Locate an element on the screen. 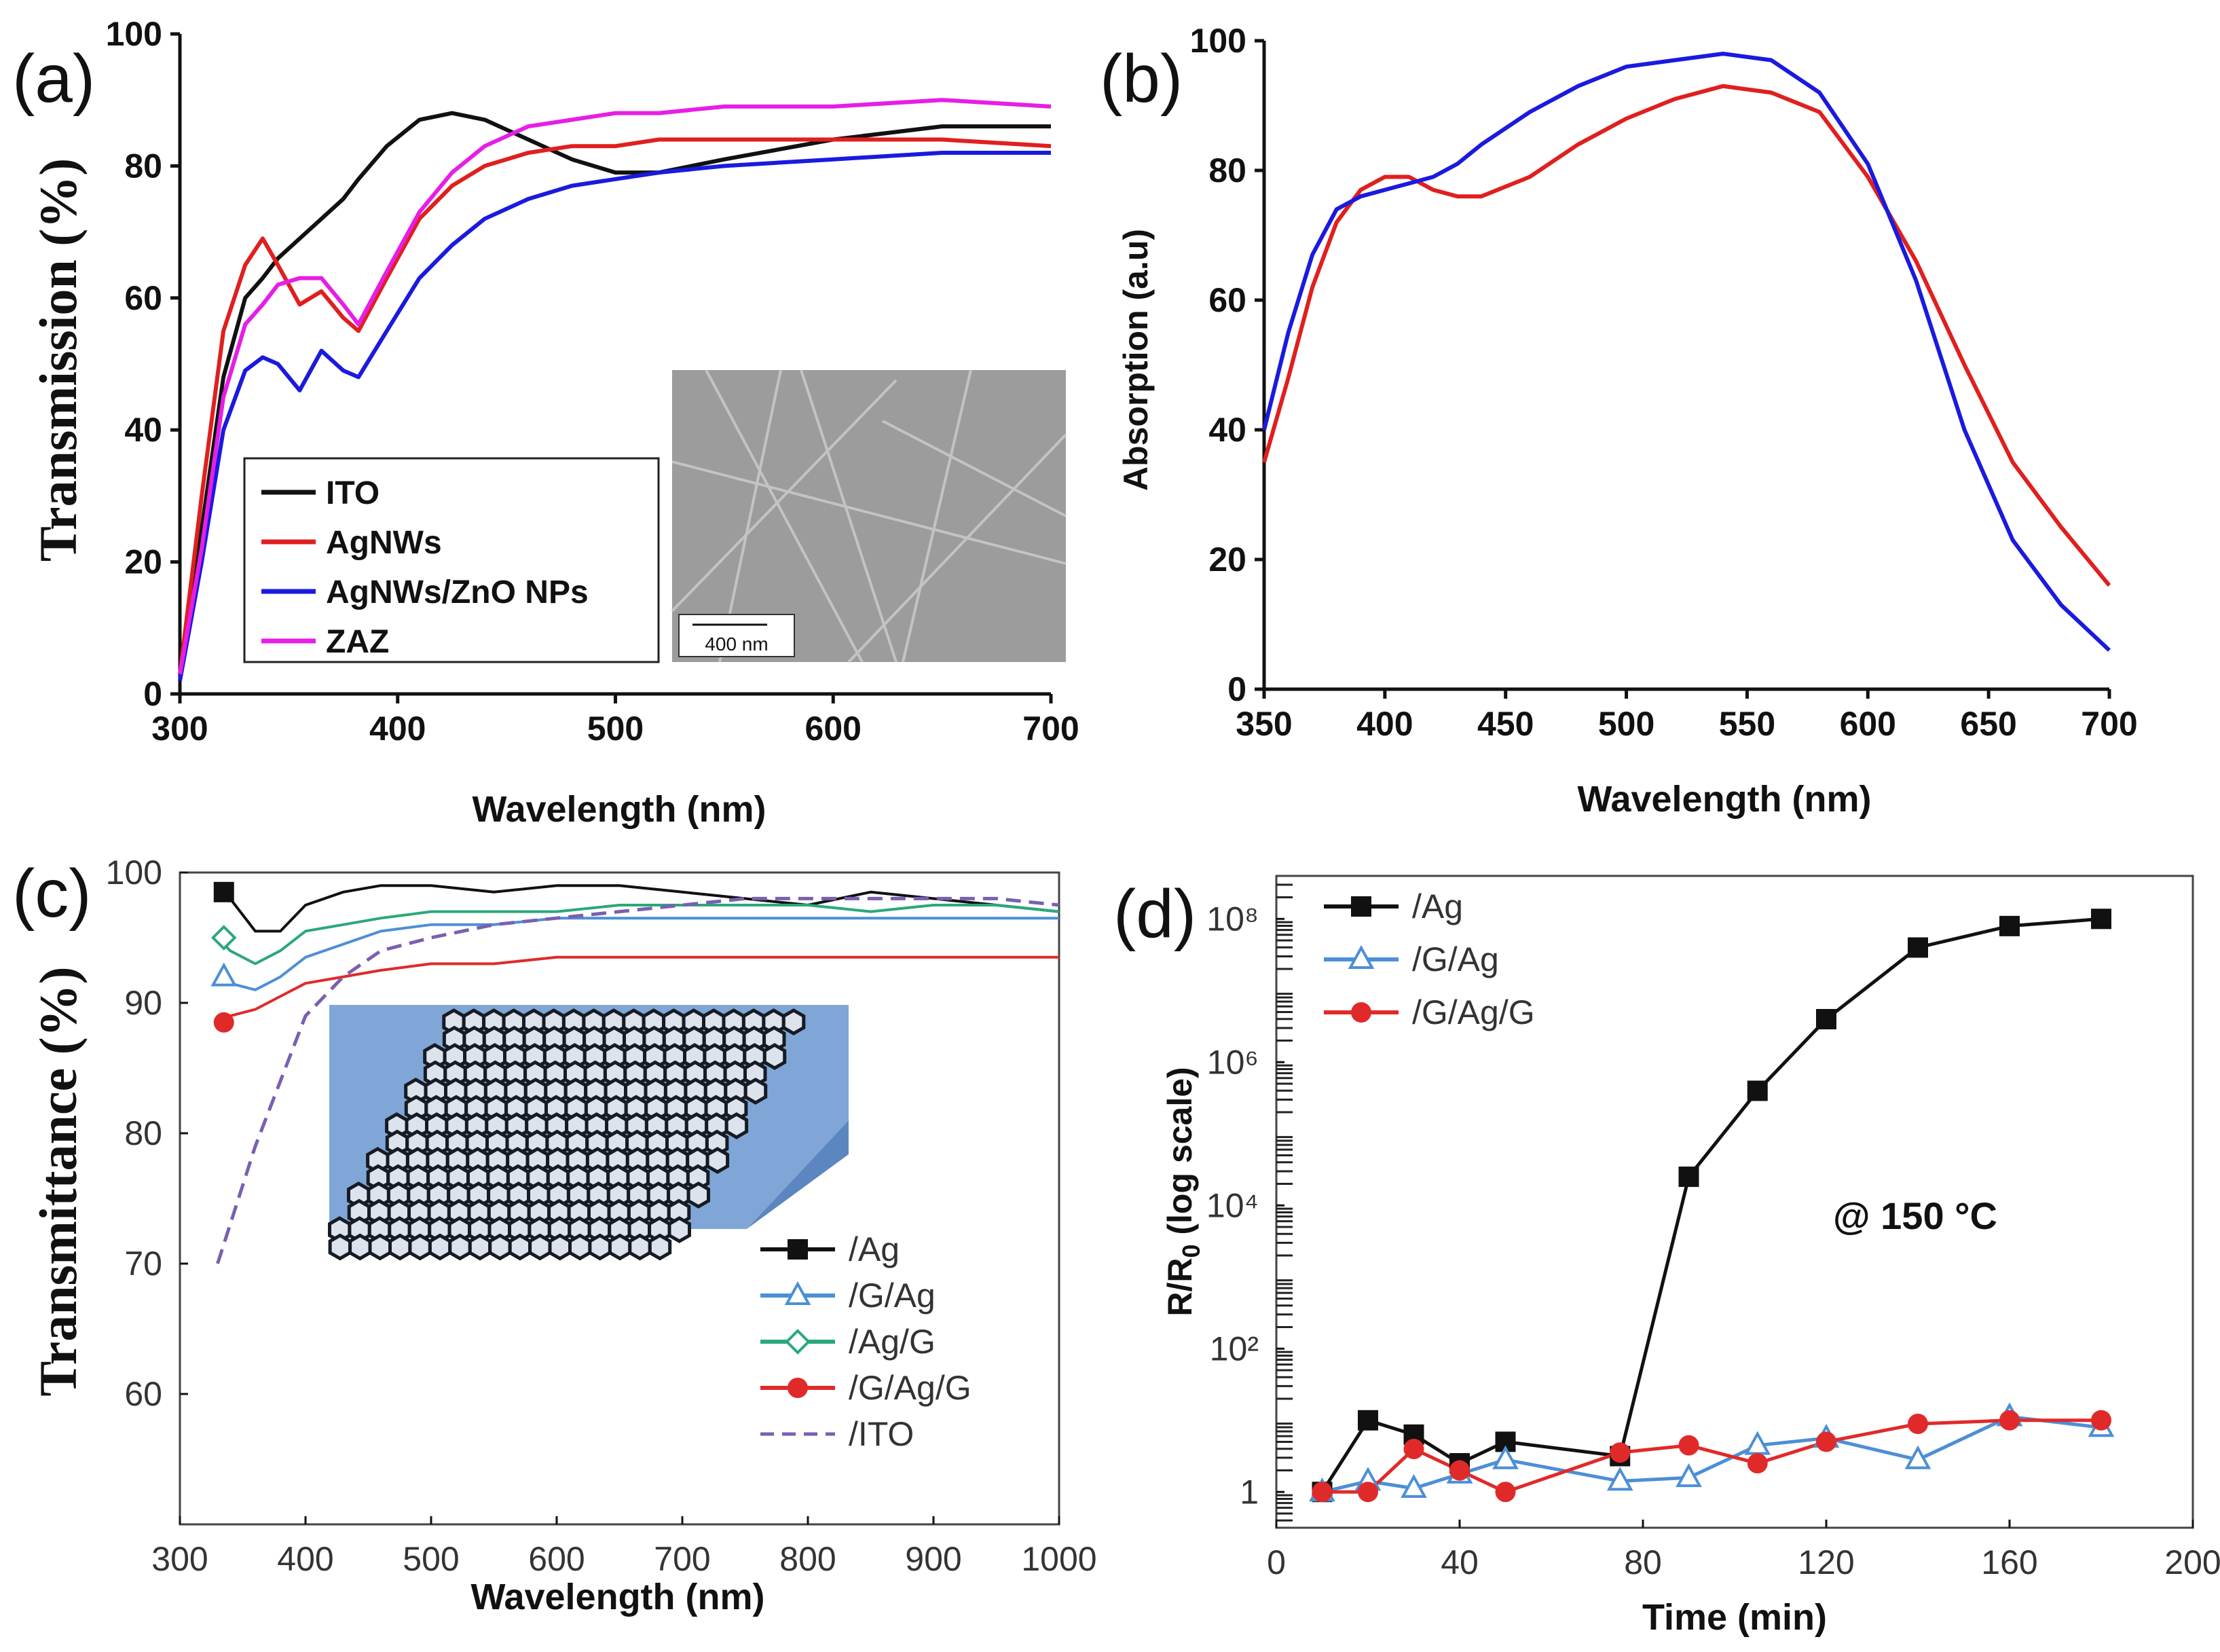 The width and height of the screenshot is (2220, 1652). legend-label-d-2: /G/Ag/G is located at coordinates (1474, 1012).